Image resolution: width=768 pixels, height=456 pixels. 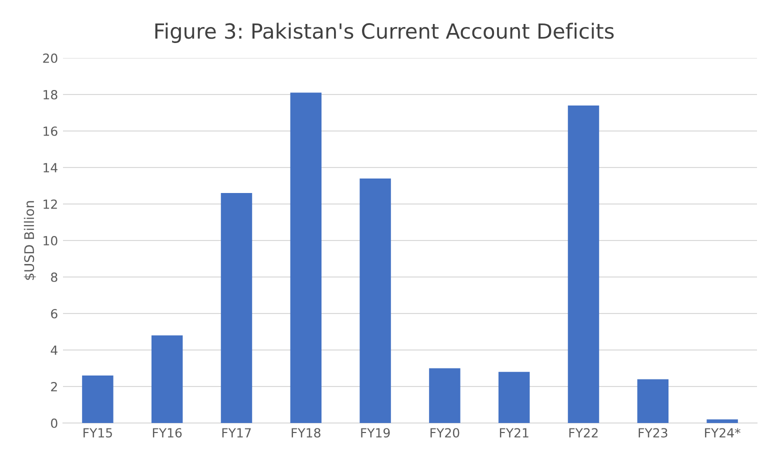 What do you see at coordinates (51, 167) in the screenshot?
I see `y-tick-label: 14` at bounding box center [51, 167].